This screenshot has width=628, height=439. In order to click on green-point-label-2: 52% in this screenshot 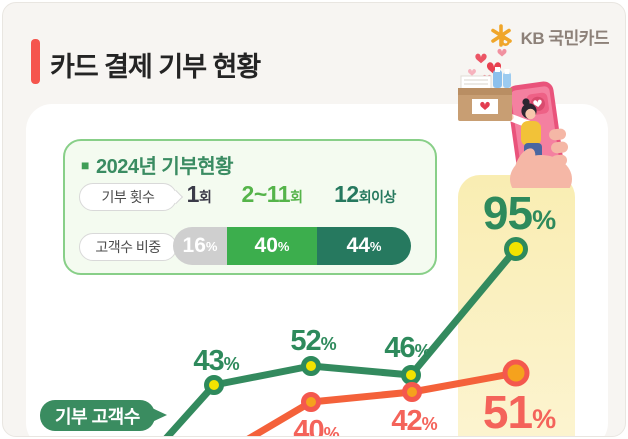, I will do `click(313, 341)`.